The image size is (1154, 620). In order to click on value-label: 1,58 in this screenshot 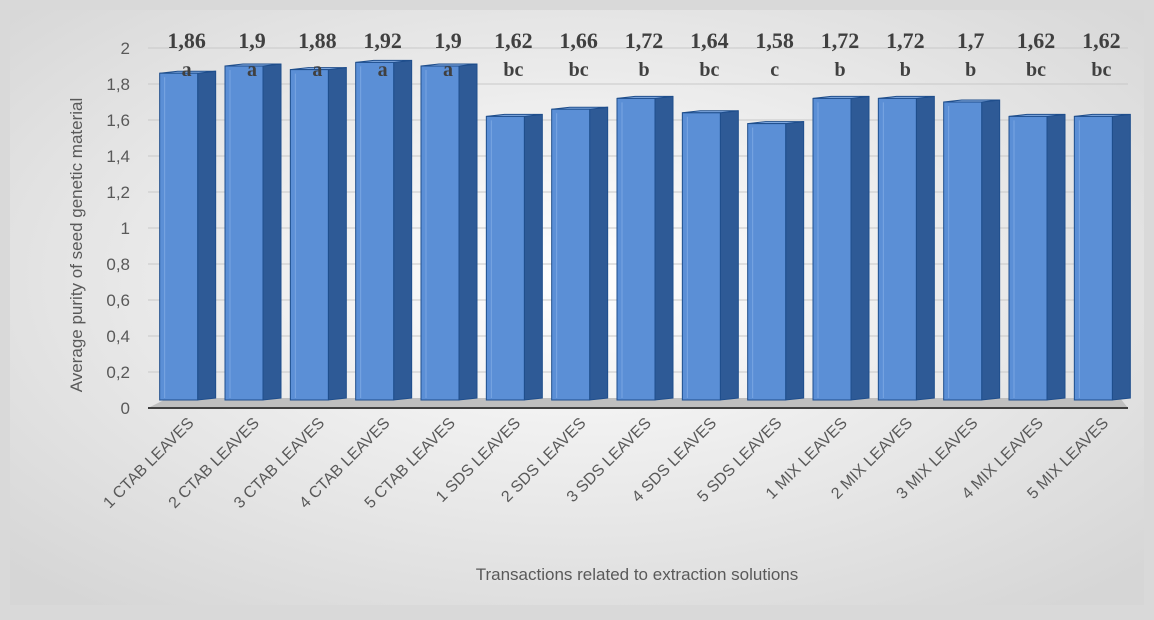, I will do `click(774, 40)`.